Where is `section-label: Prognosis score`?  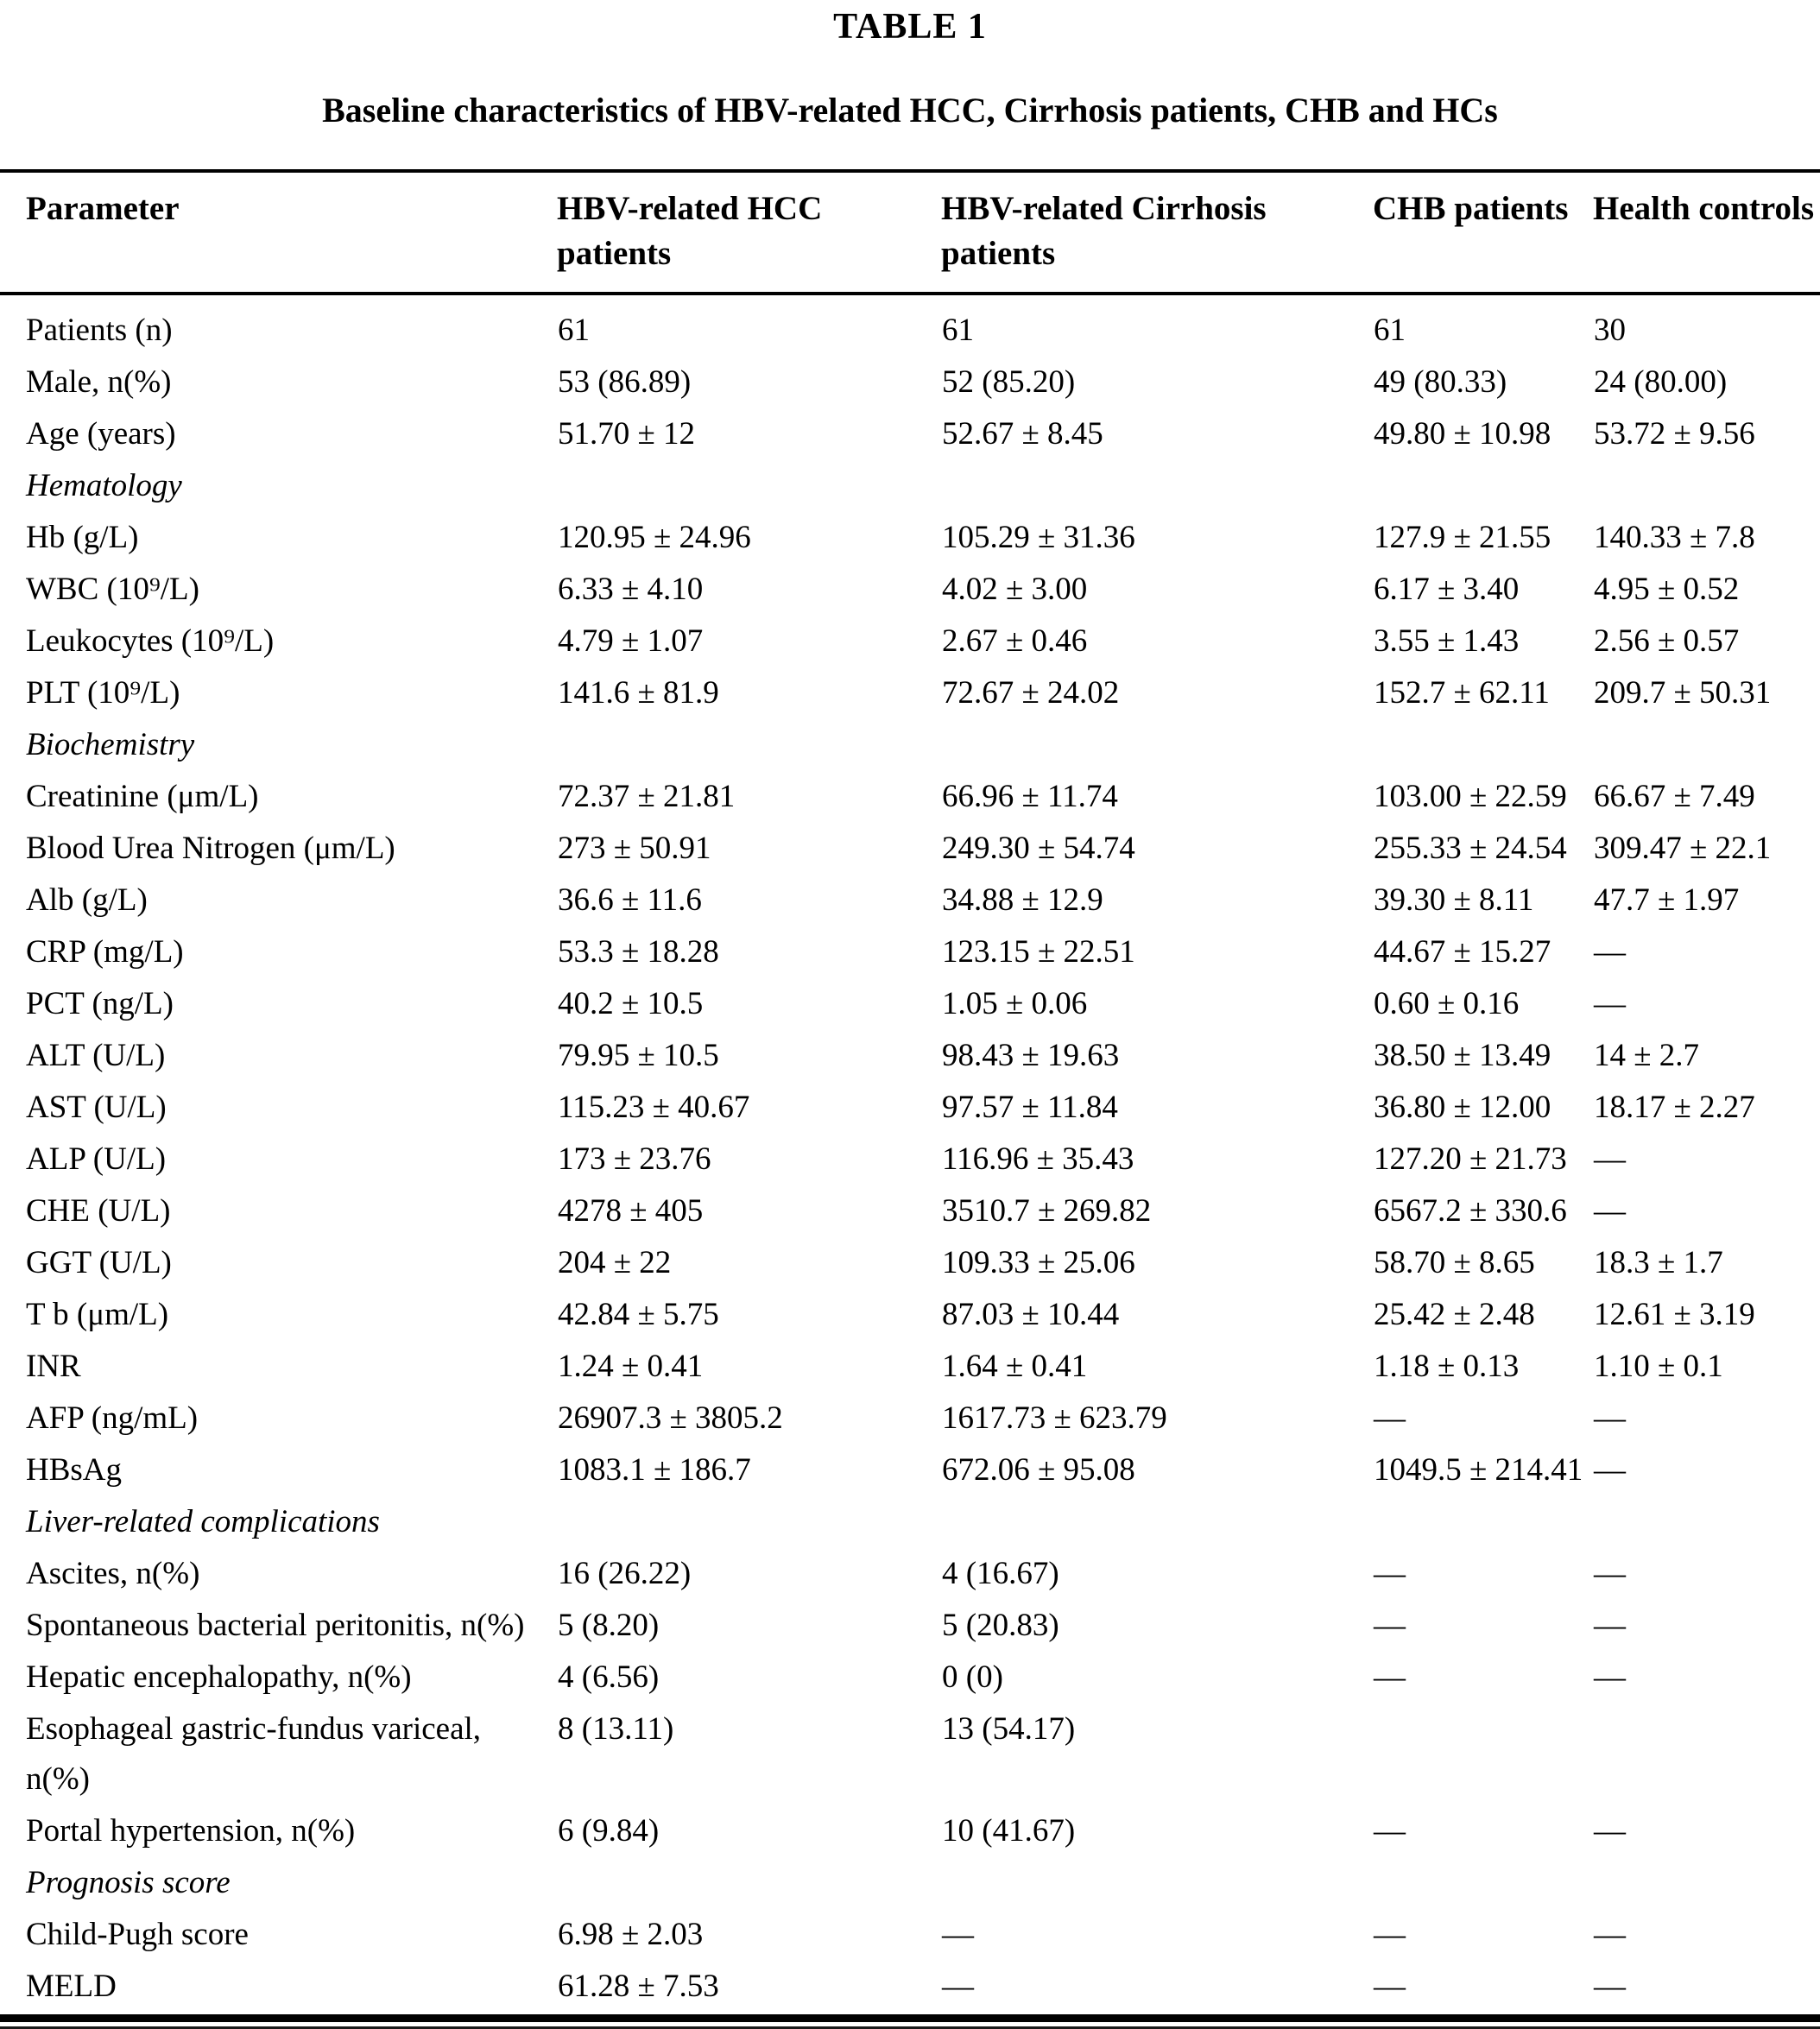 section-label: Prognosis score is located at coordinates (129, 1883).